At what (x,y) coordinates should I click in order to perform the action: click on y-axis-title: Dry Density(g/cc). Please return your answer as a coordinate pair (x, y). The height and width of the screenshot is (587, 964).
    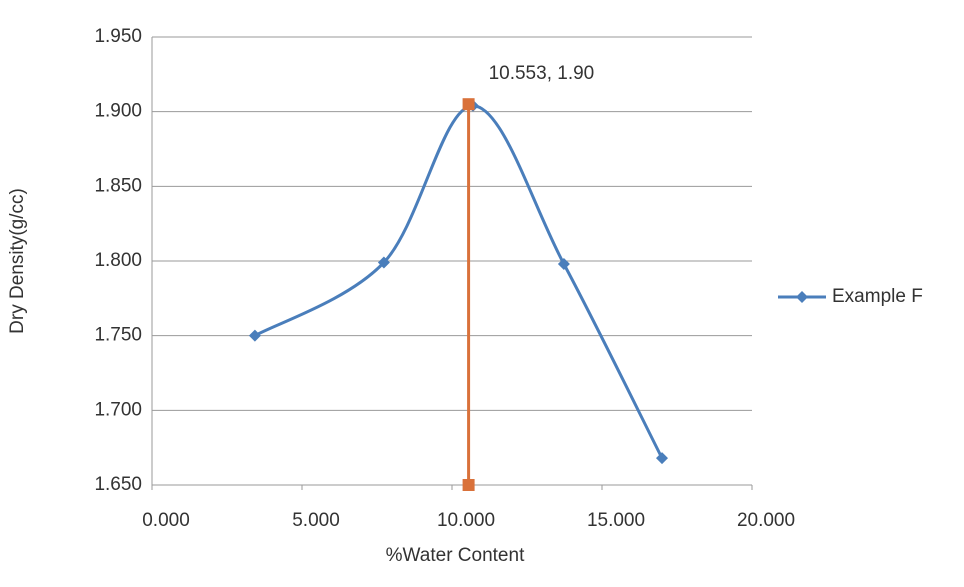
    Looking at the image, I should click on (17, 261).